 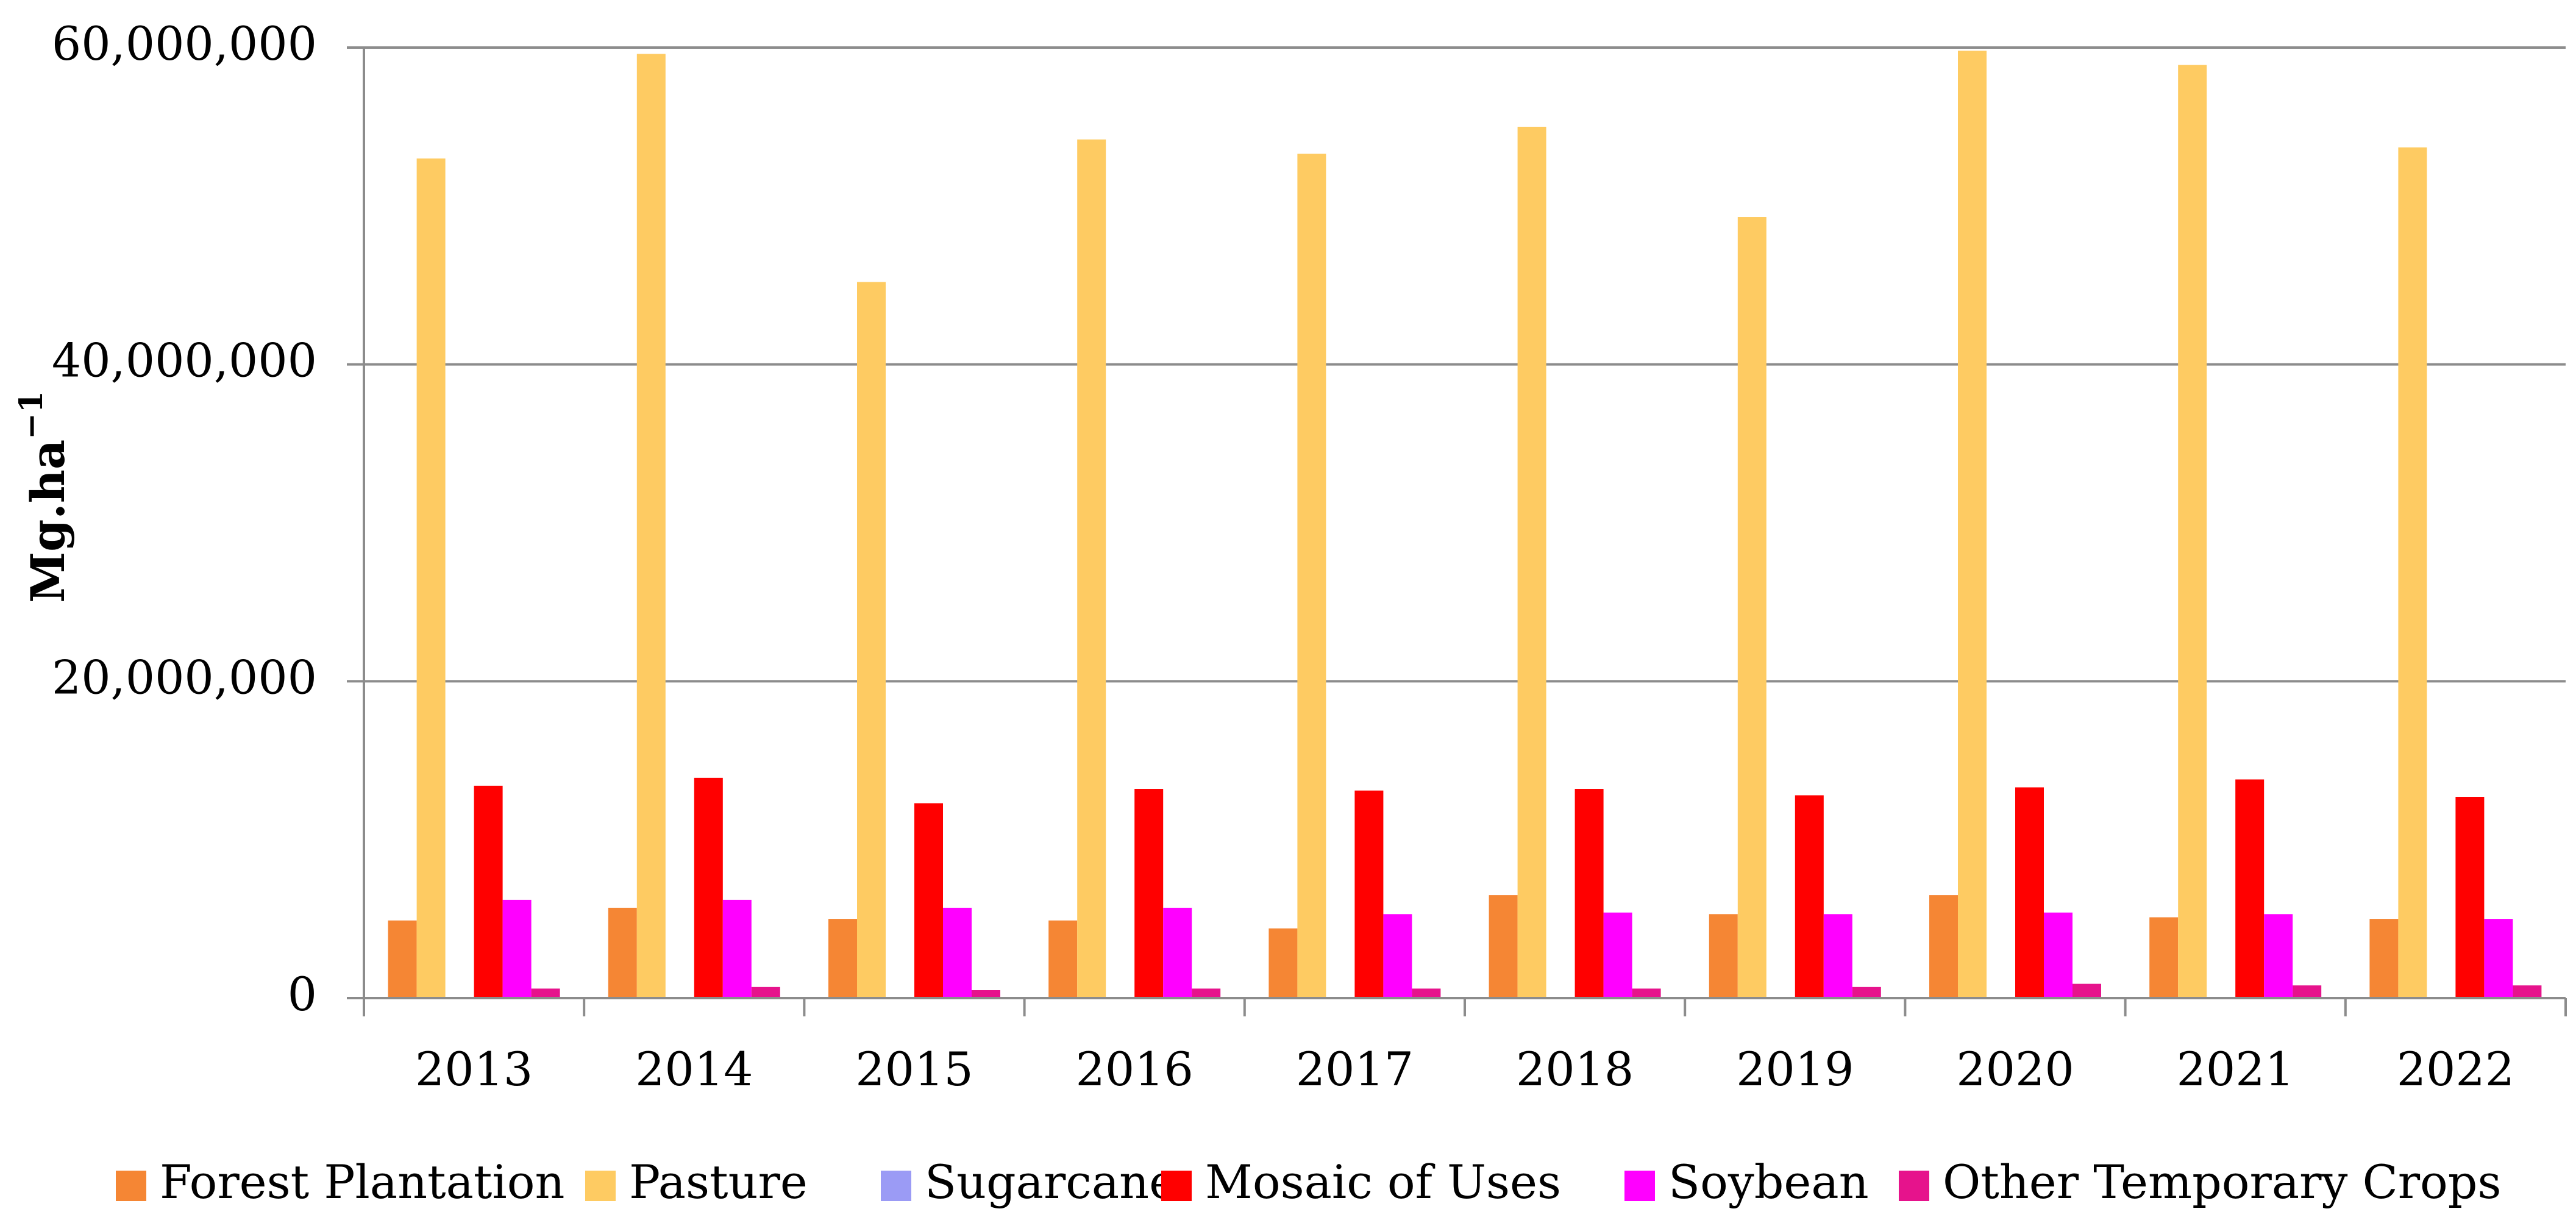 I want to click on y-axis-title: Mg.ha−1, so click(x=44, y=497).